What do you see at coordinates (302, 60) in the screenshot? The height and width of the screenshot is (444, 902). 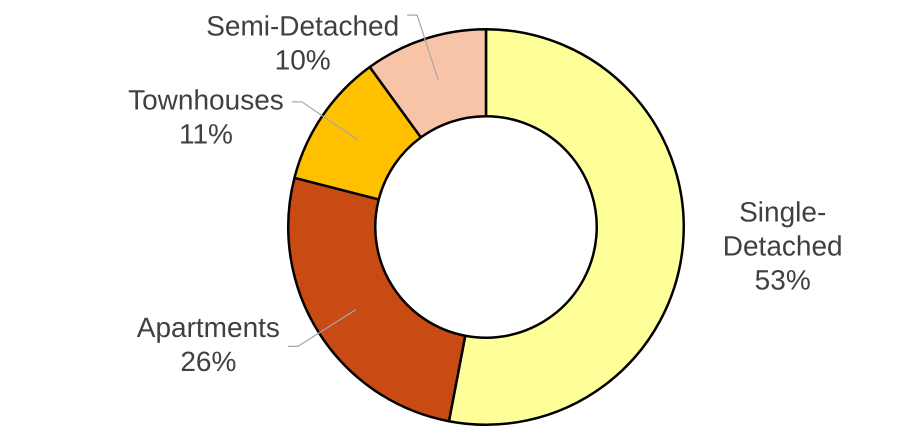 I see `data-label: 10%` at bounding box center [302, 60].